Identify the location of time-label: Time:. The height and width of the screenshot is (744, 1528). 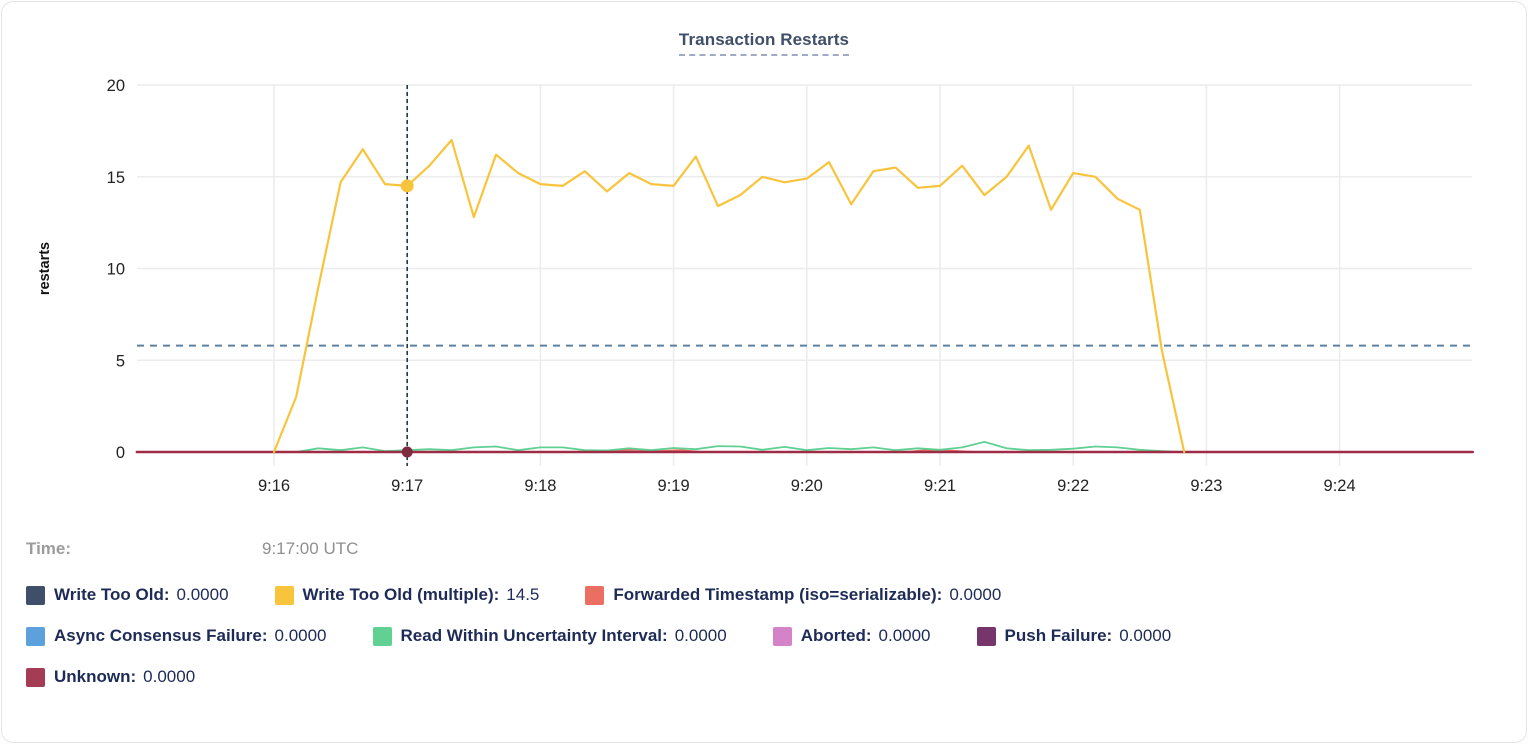
(49, 548).